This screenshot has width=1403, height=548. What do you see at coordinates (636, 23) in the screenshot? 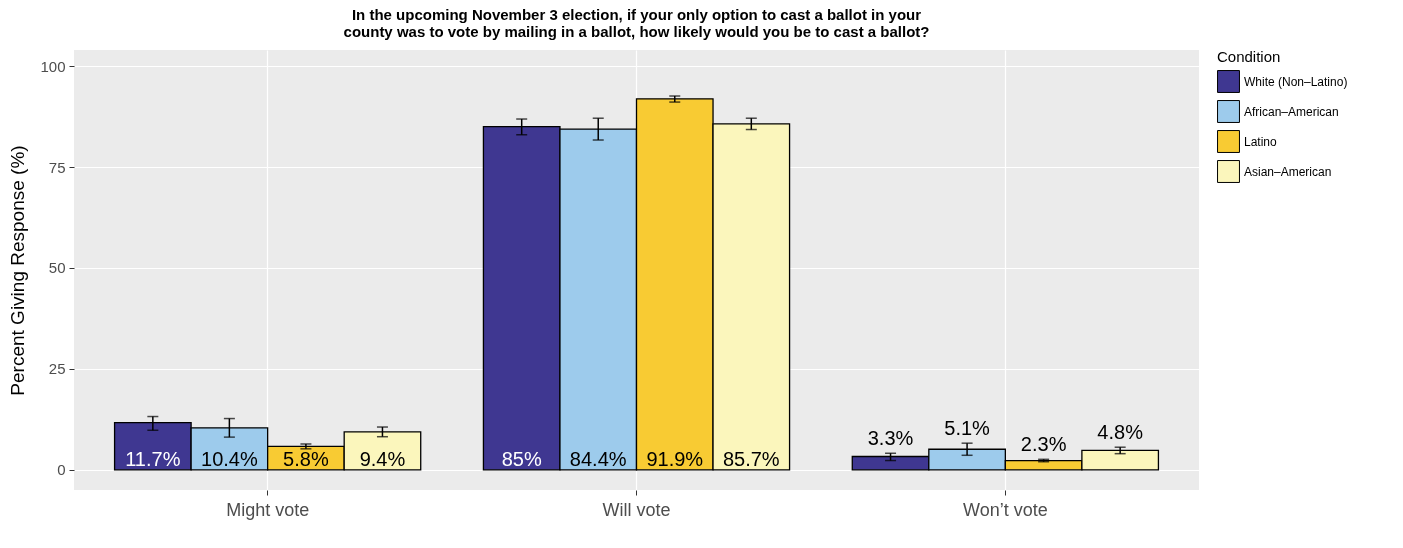
I see `chart-title: In the upcoming November 3 election, if your only option to cast a ballot in your county was to vote by mailing in a ballot, how likely would you be to cast a ballot?` at bounding box center [636, 23].